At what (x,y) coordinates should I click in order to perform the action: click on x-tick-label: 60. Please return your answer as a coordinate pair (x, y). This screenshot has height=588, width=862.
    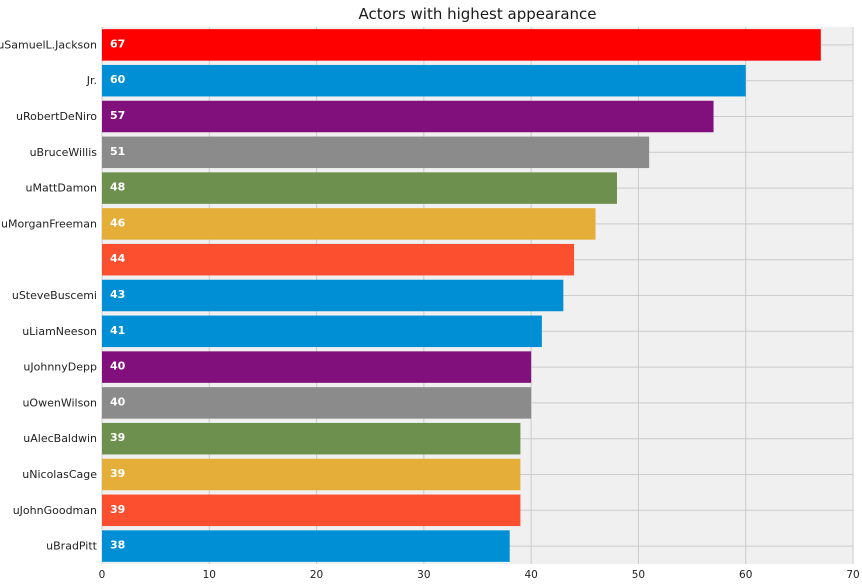
    Looking at the image, I should click on (745, 575).